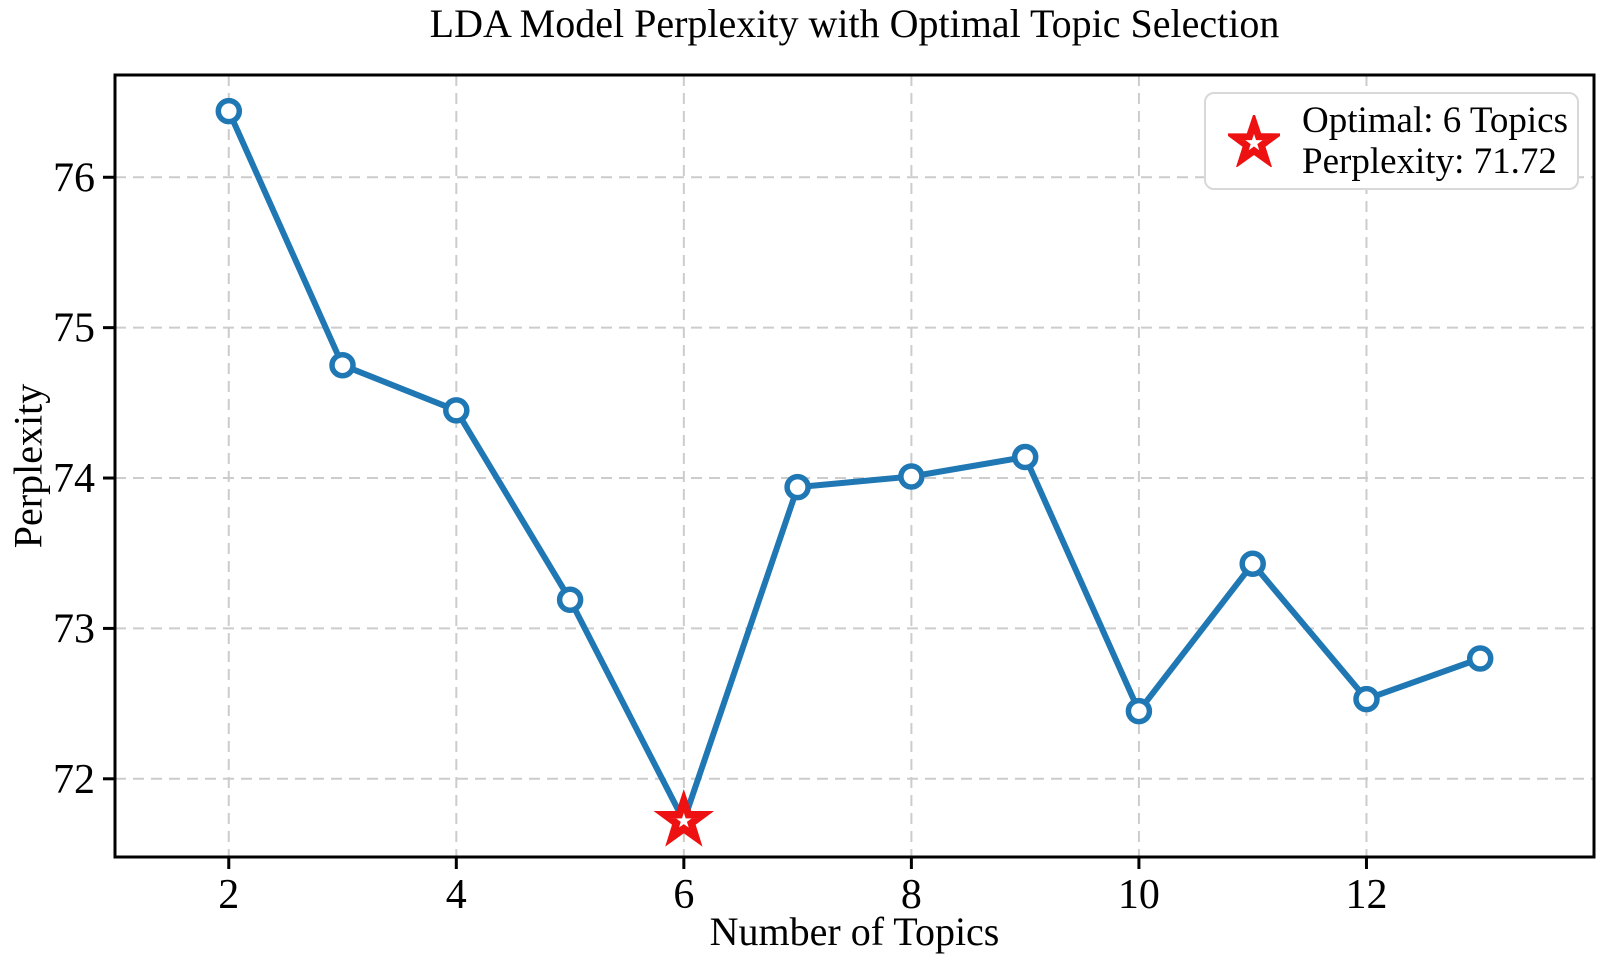 The width and height of the screenshot is (1600, 975). I want to click on x-tick-label: 12, so click(1366, 895).